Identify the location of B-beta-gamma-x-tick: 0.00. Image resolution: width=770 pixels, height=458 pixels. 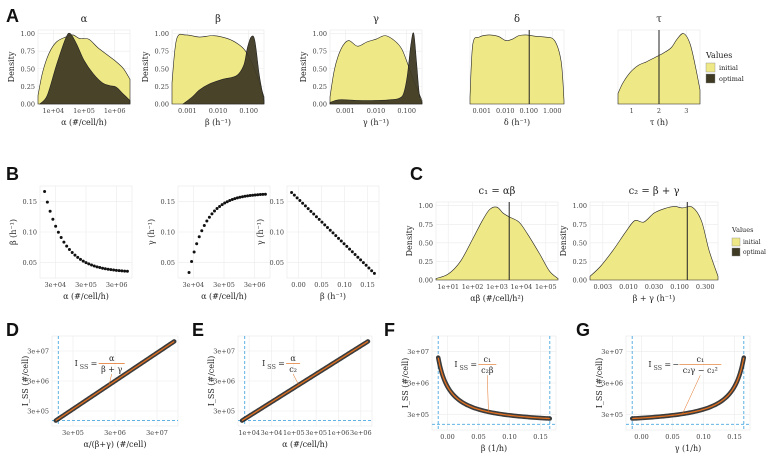
(298, 285).